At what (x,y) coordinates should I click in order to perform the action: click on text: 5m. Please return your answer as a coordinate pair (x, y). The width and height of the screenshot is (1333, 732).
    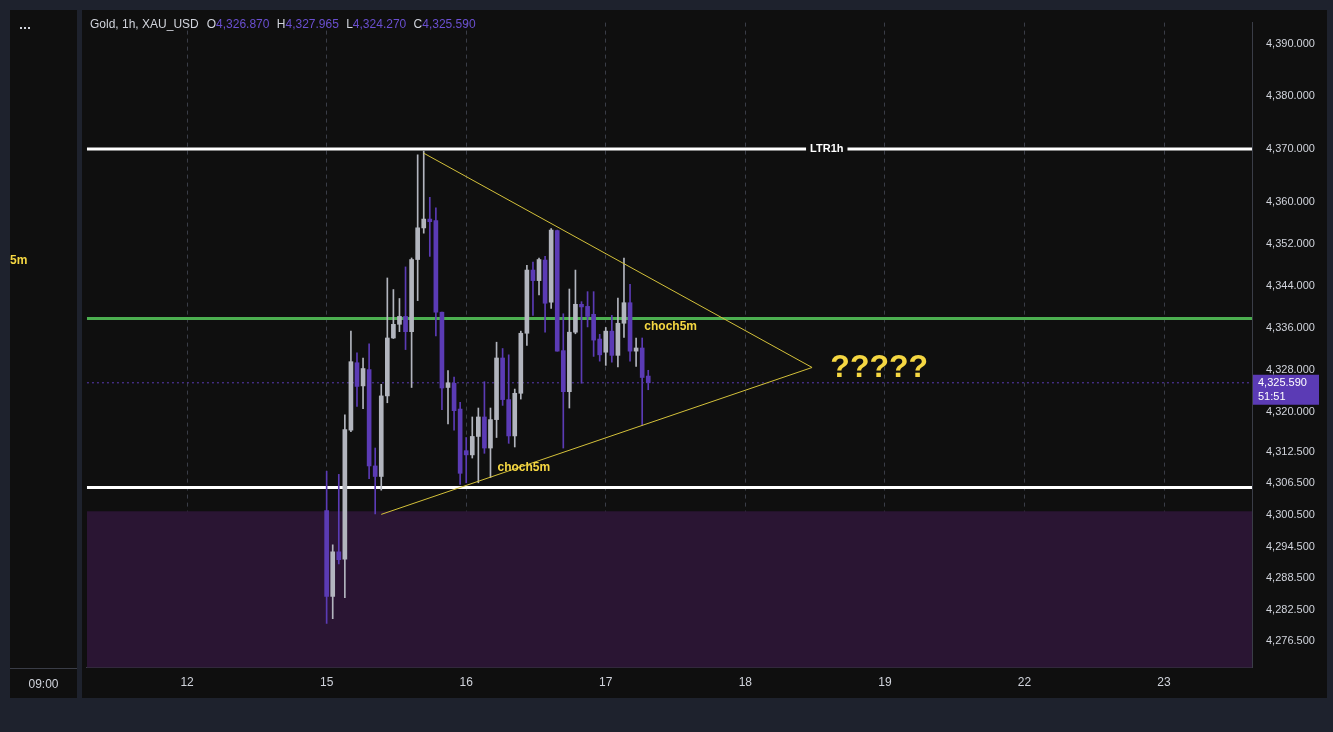
    Looking at the image, I should click on (19, 260).